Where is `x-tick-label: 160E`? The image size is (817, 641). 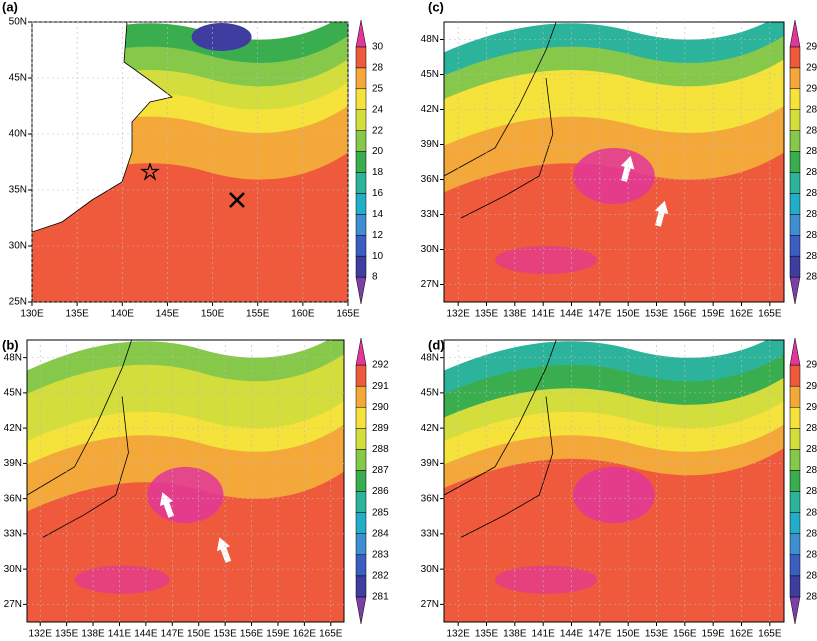 x-tick-label: 160E is located at coordinates (303, 314).